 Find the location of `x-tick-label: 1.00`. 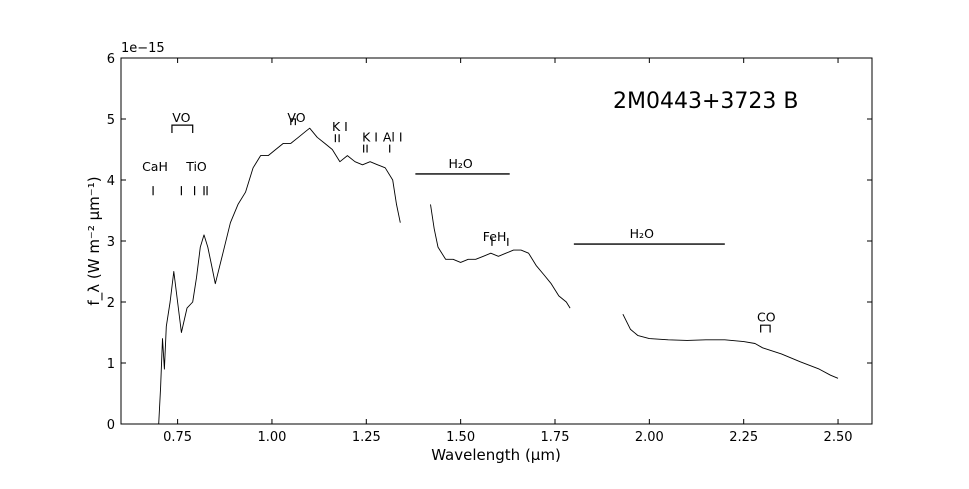

x-tick-label: 1.00 is located at coordinates (271, 437).